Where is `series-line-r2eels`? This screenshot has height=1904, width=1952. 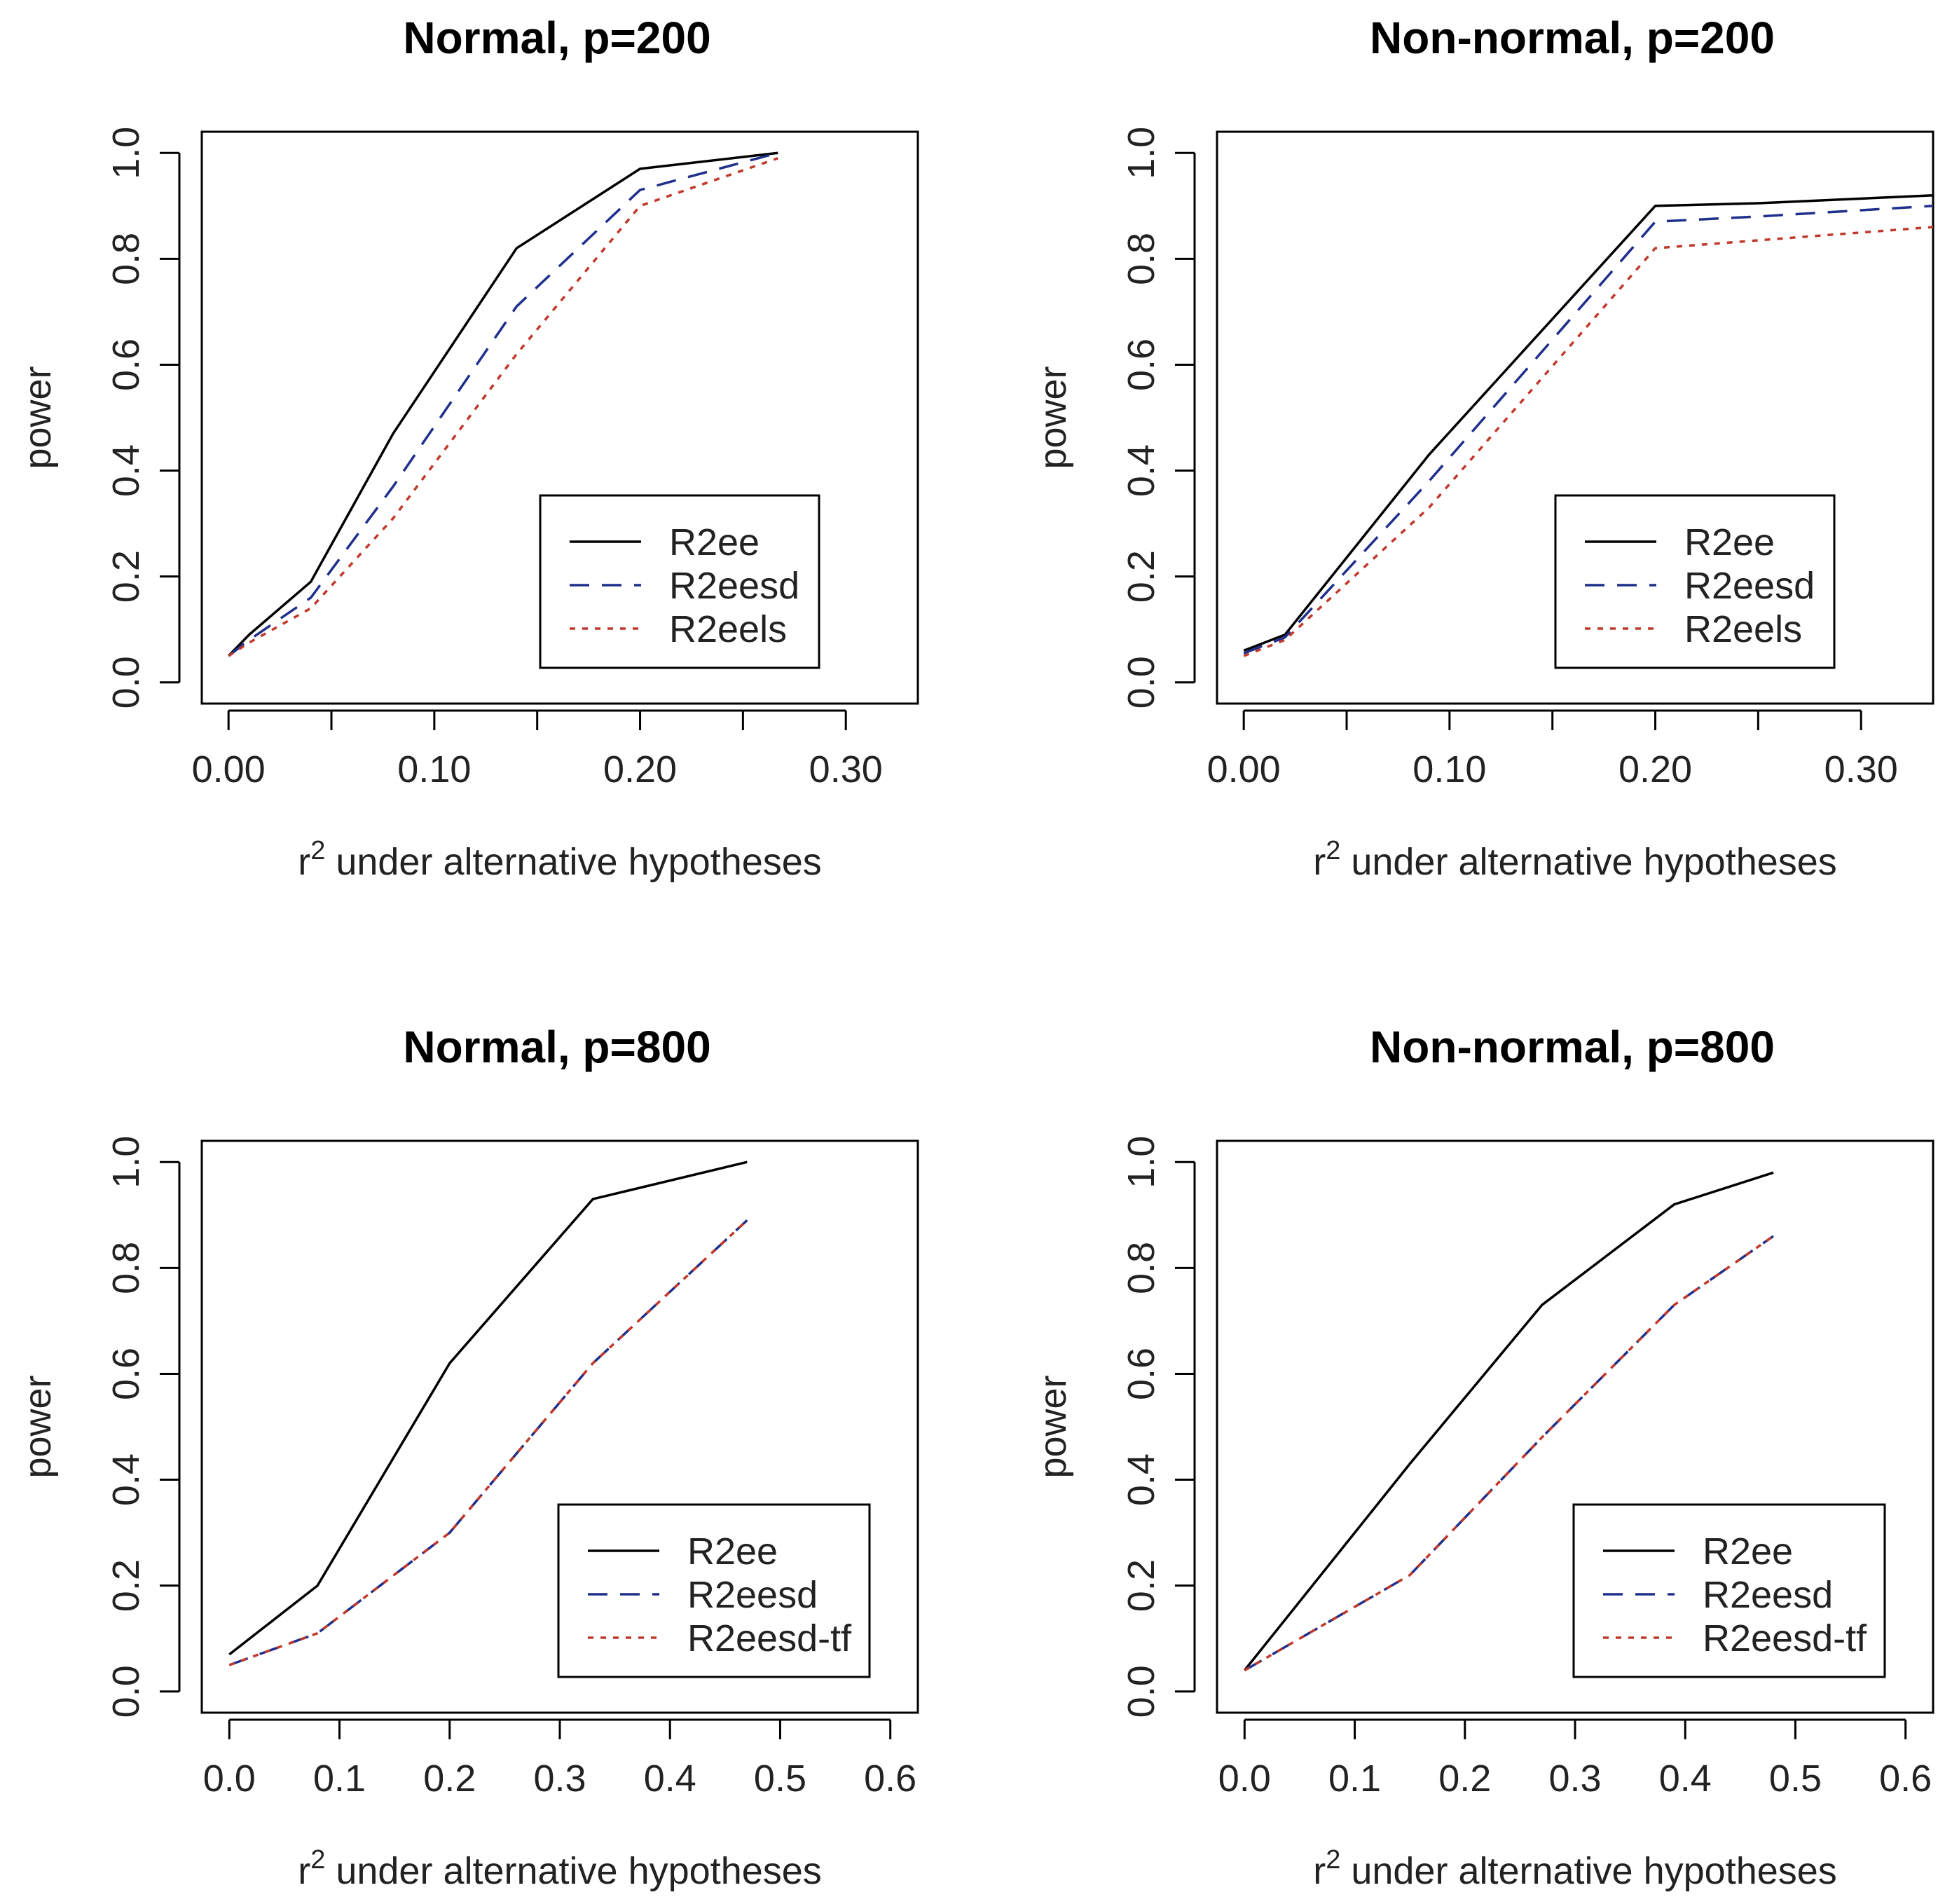
series-line-r2eels is located at coordinates (503, 407).